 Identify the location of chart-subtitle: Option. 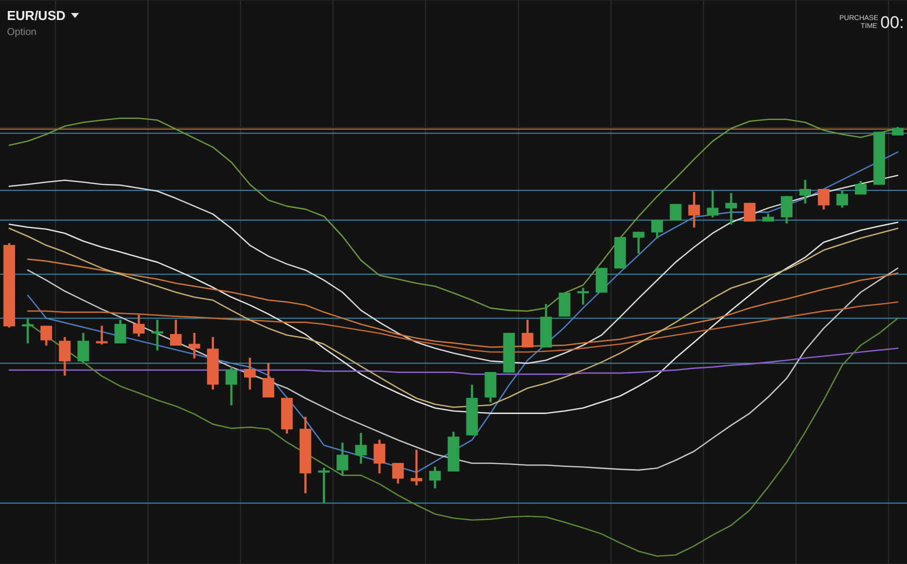
(22, 32).